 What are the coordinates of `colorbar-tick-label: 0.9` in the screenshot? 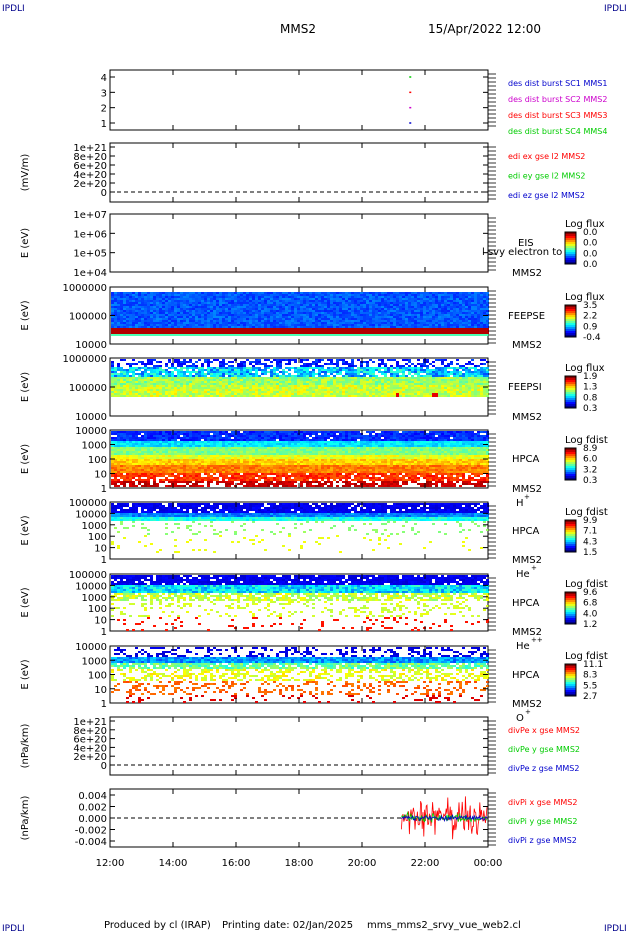 It's located at (590, 327).